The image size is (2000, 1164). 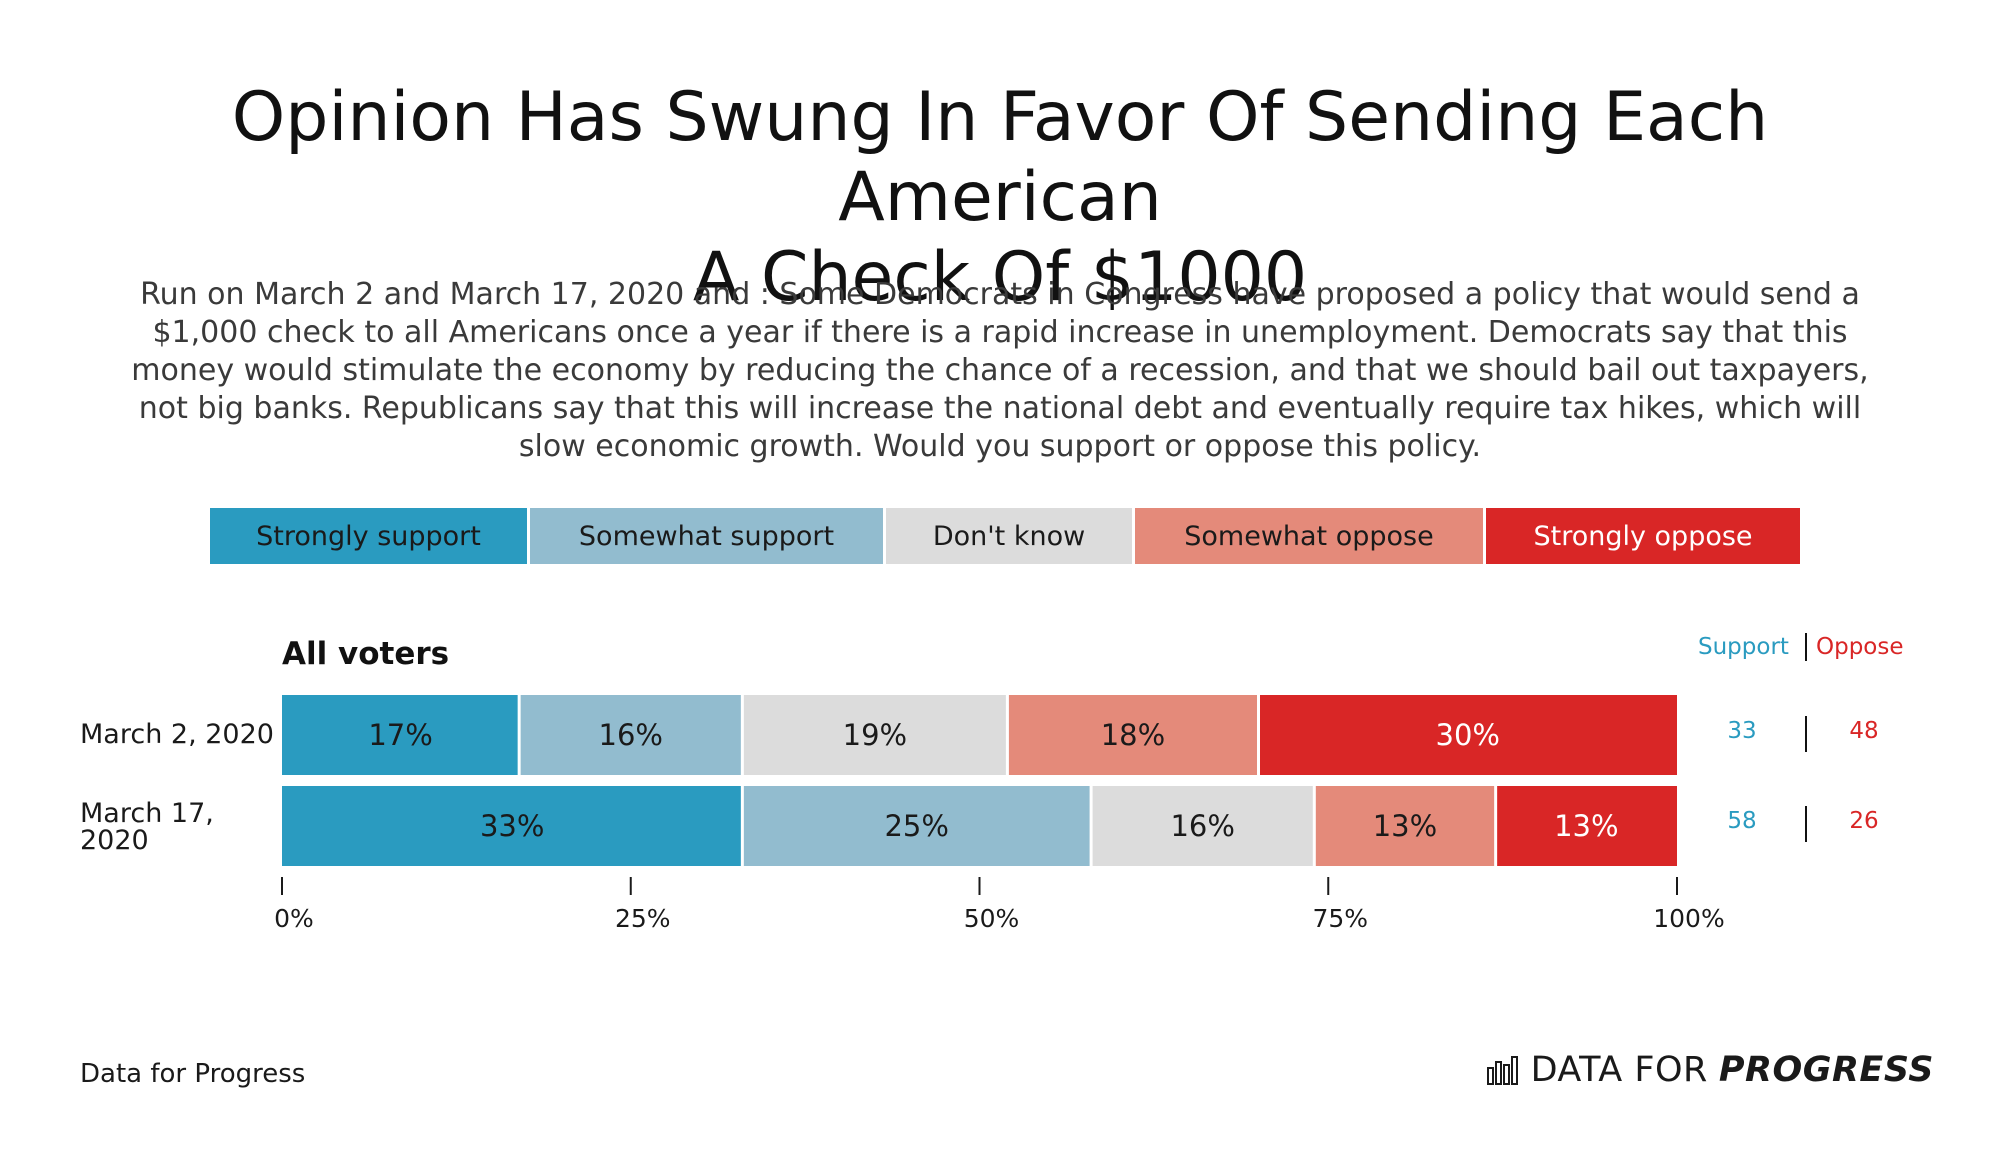 What do you see at coordinates (1743, 647) in the screenshot?
I see `net-support-header: Support` at bounding box center [1743, 647].